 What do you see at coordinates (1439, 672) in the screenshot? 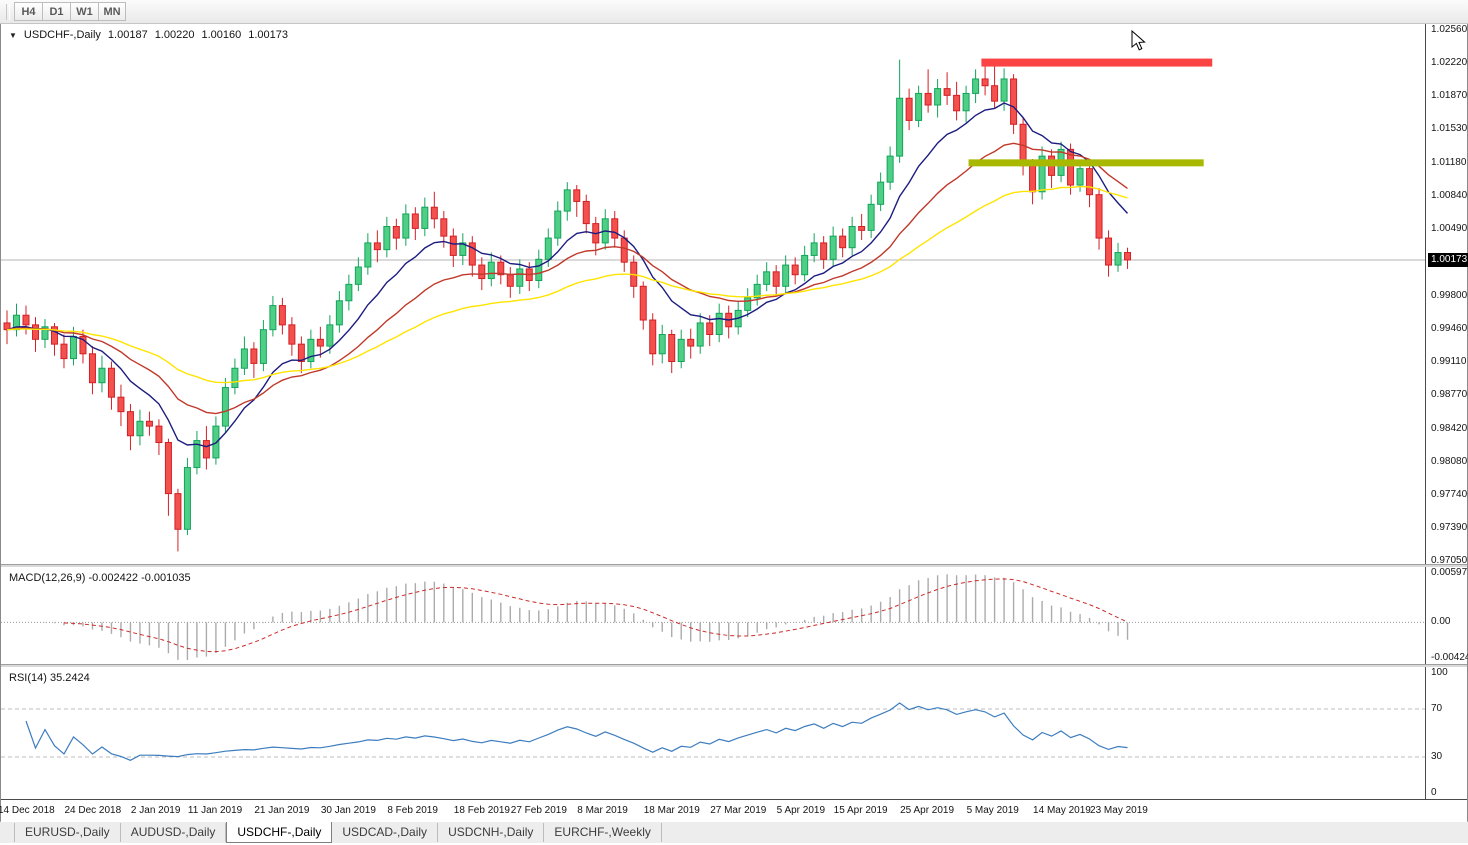
I see `rsi-axis-label: 100` at bounding box center [1439, 672].